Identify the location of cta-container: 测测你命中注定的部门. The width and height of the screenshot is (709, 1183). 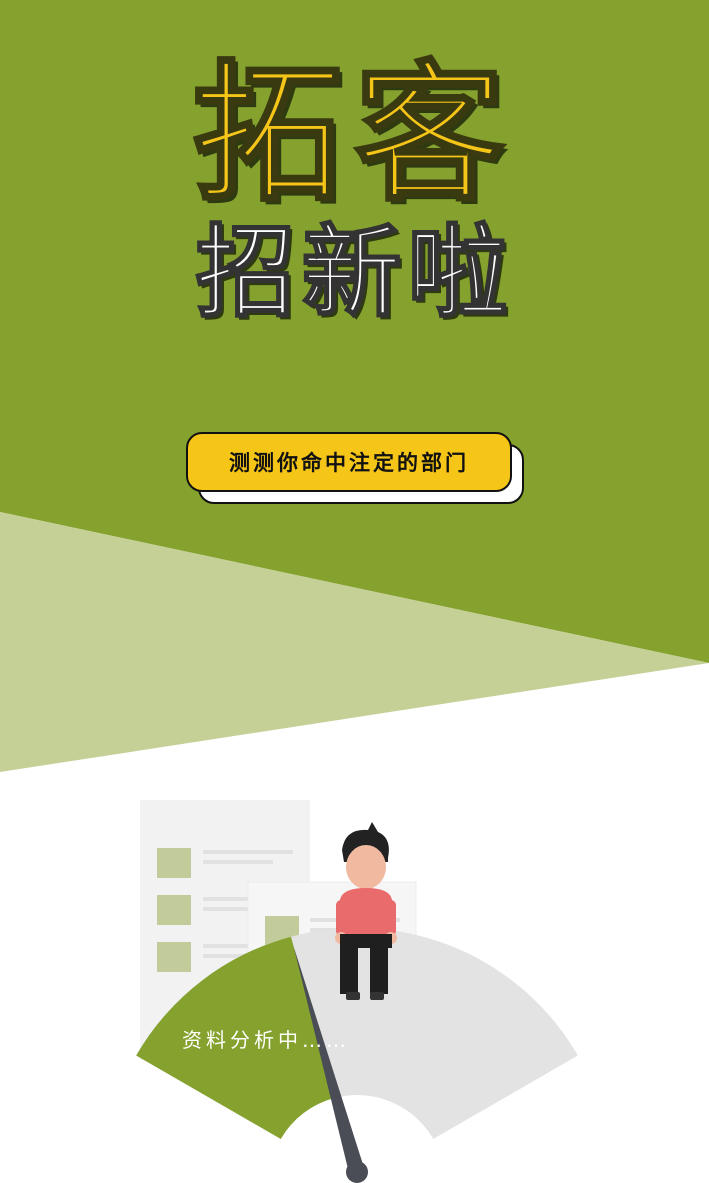
(355, 468).